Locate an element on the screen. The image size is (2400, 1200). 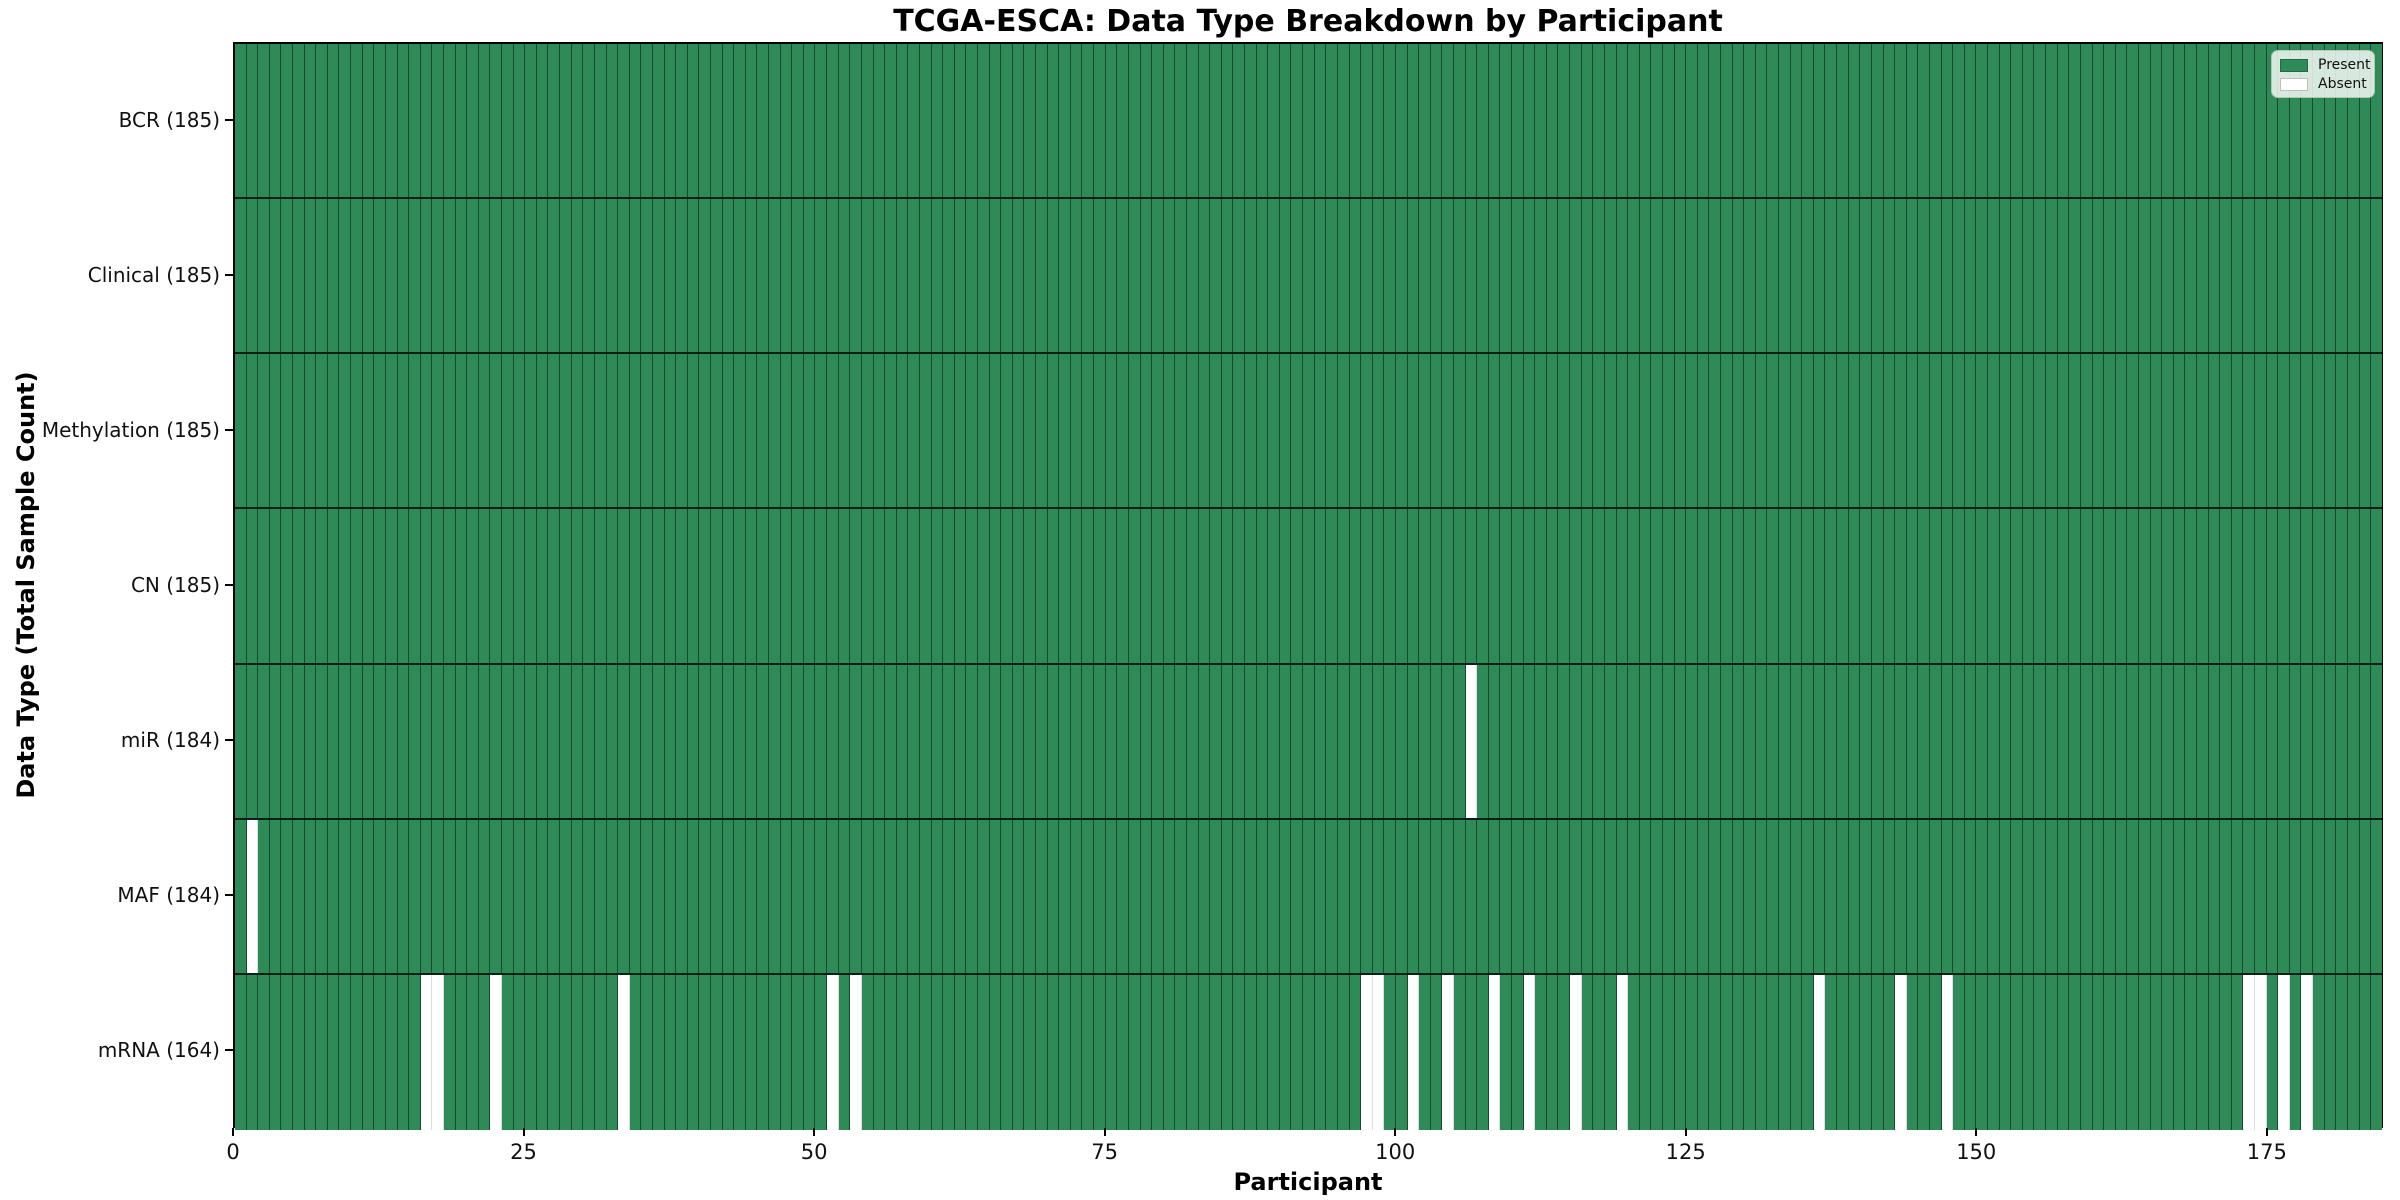
x-tick-mark is located at coordinates (1104, 1132).